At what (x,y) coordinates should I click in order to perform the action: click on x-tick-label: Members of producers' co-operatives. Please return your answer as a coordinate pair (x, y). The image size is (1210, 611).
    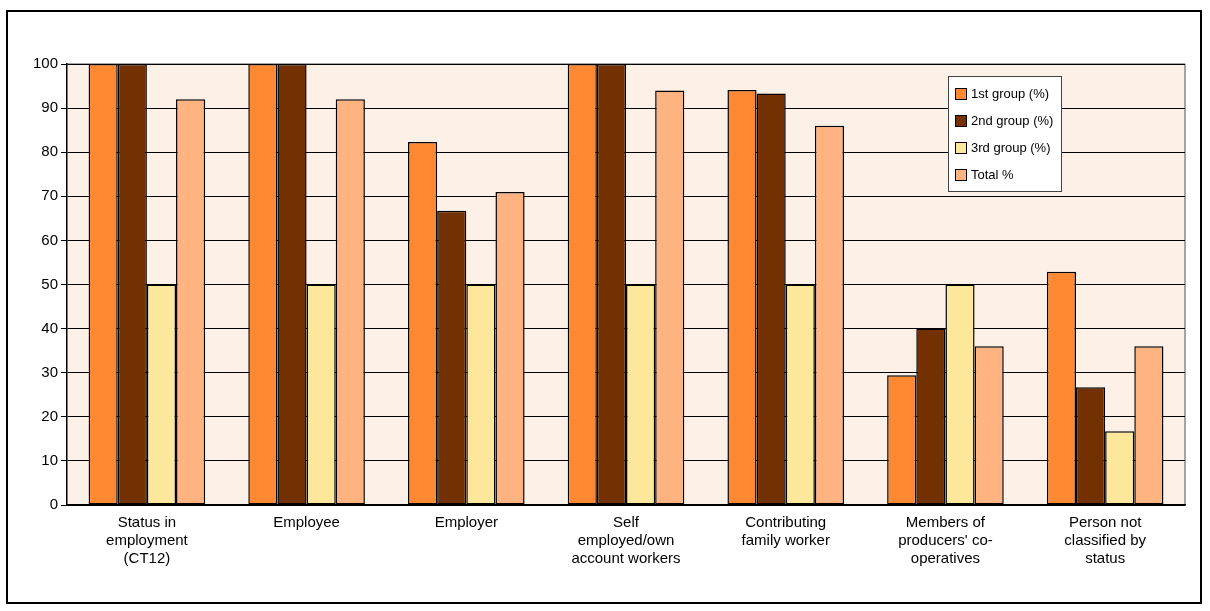
    Looking at the image, I should click on (945, 540).